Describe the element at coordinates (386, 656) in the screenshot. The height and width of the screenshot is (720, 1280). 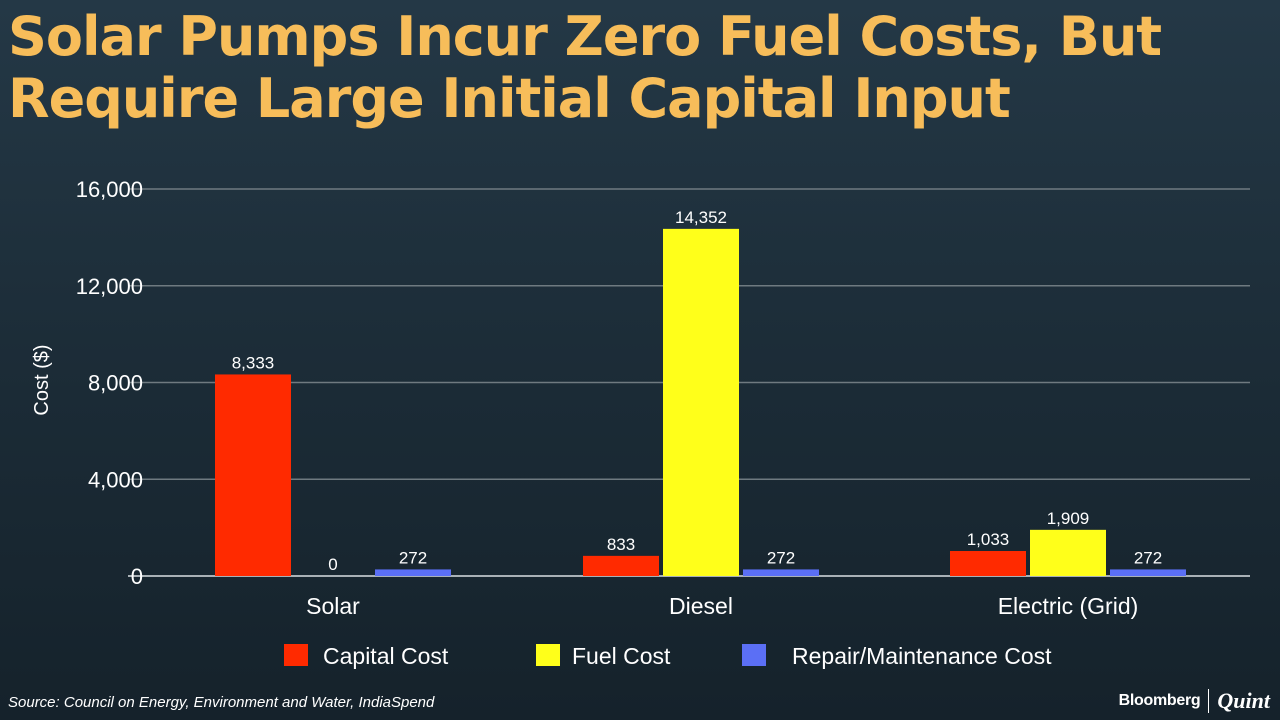
I see `legend-label: Capital Cost` at that location.